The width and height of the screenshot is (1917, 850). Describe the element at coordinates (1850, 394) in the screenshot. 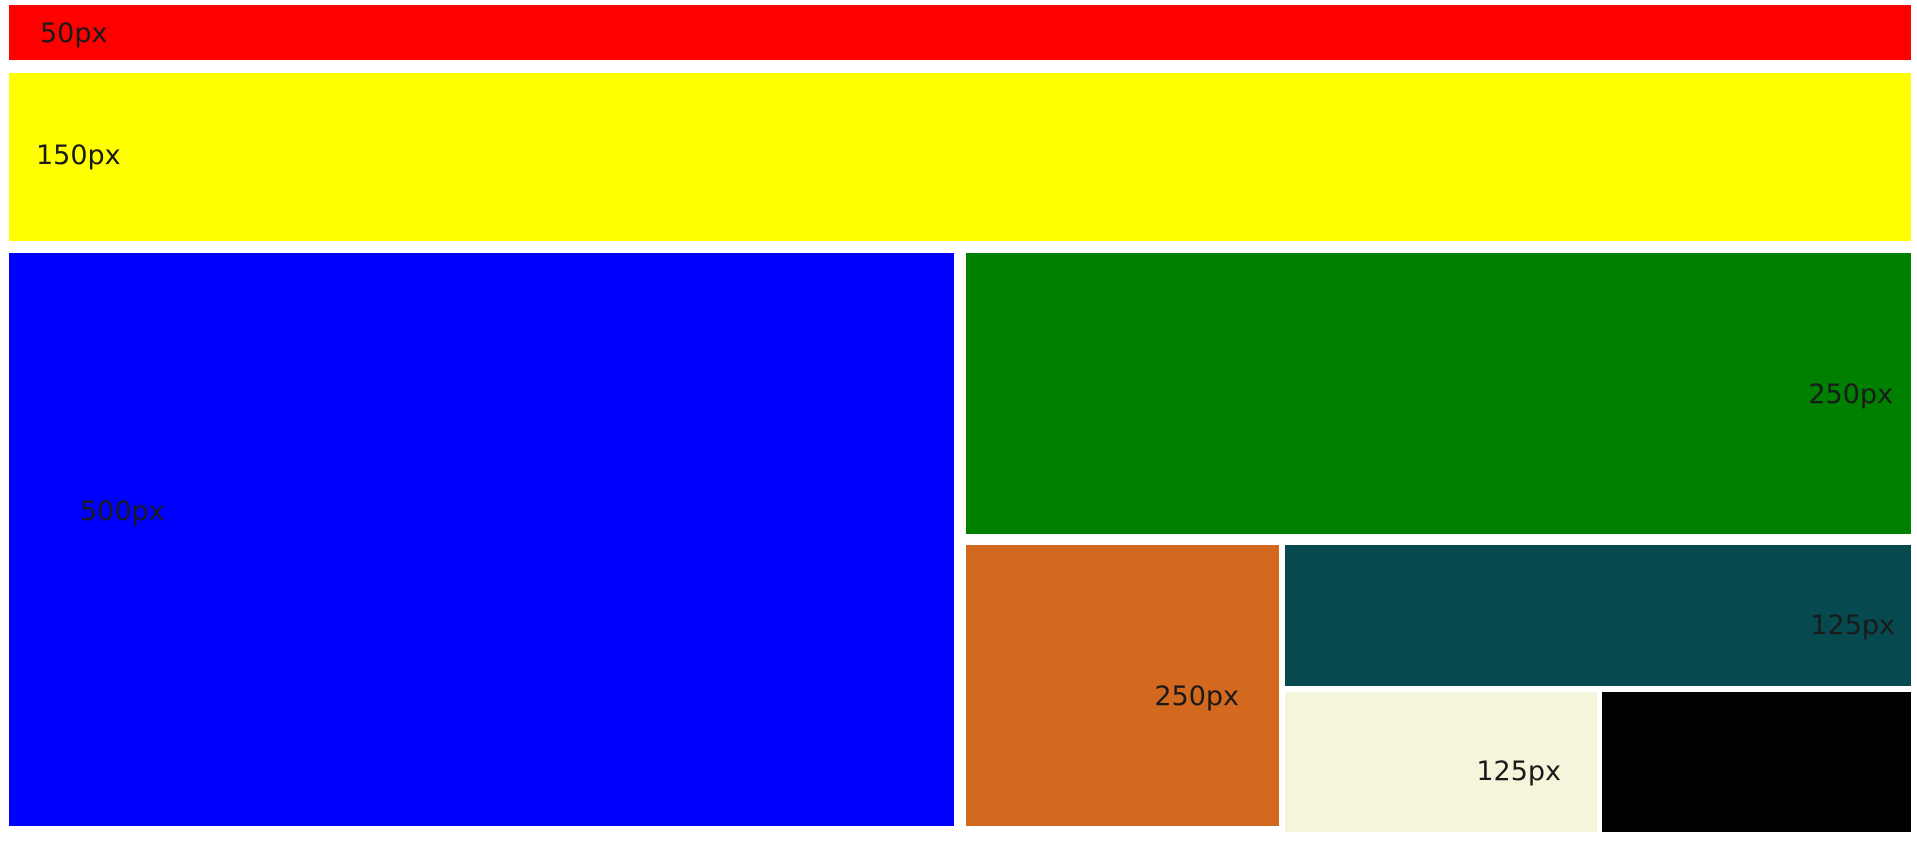

I see `green-box-label: 250px` at that location.